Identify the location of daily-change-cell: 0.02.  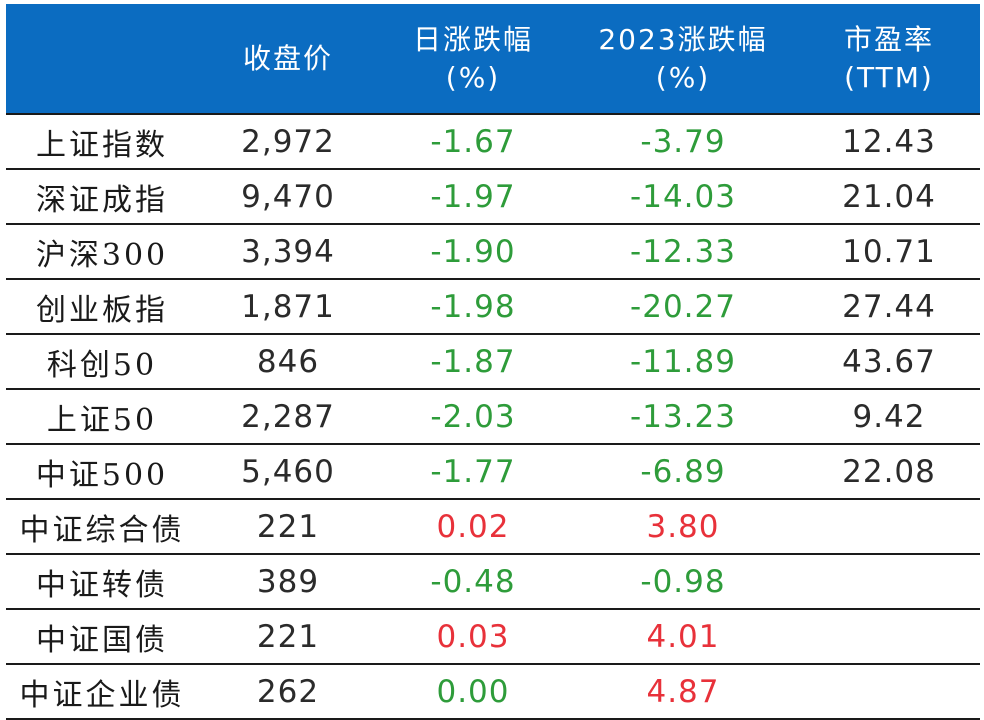
(473, 526).